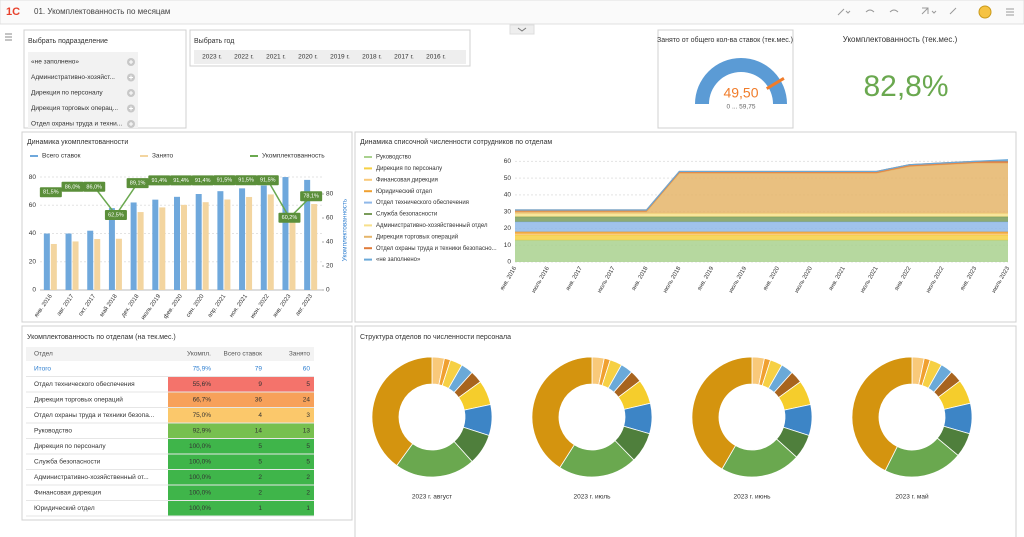  Describe the element at coordinates (436, 57) in the screenshot. I see `year-item: 2016 г.` at that location.